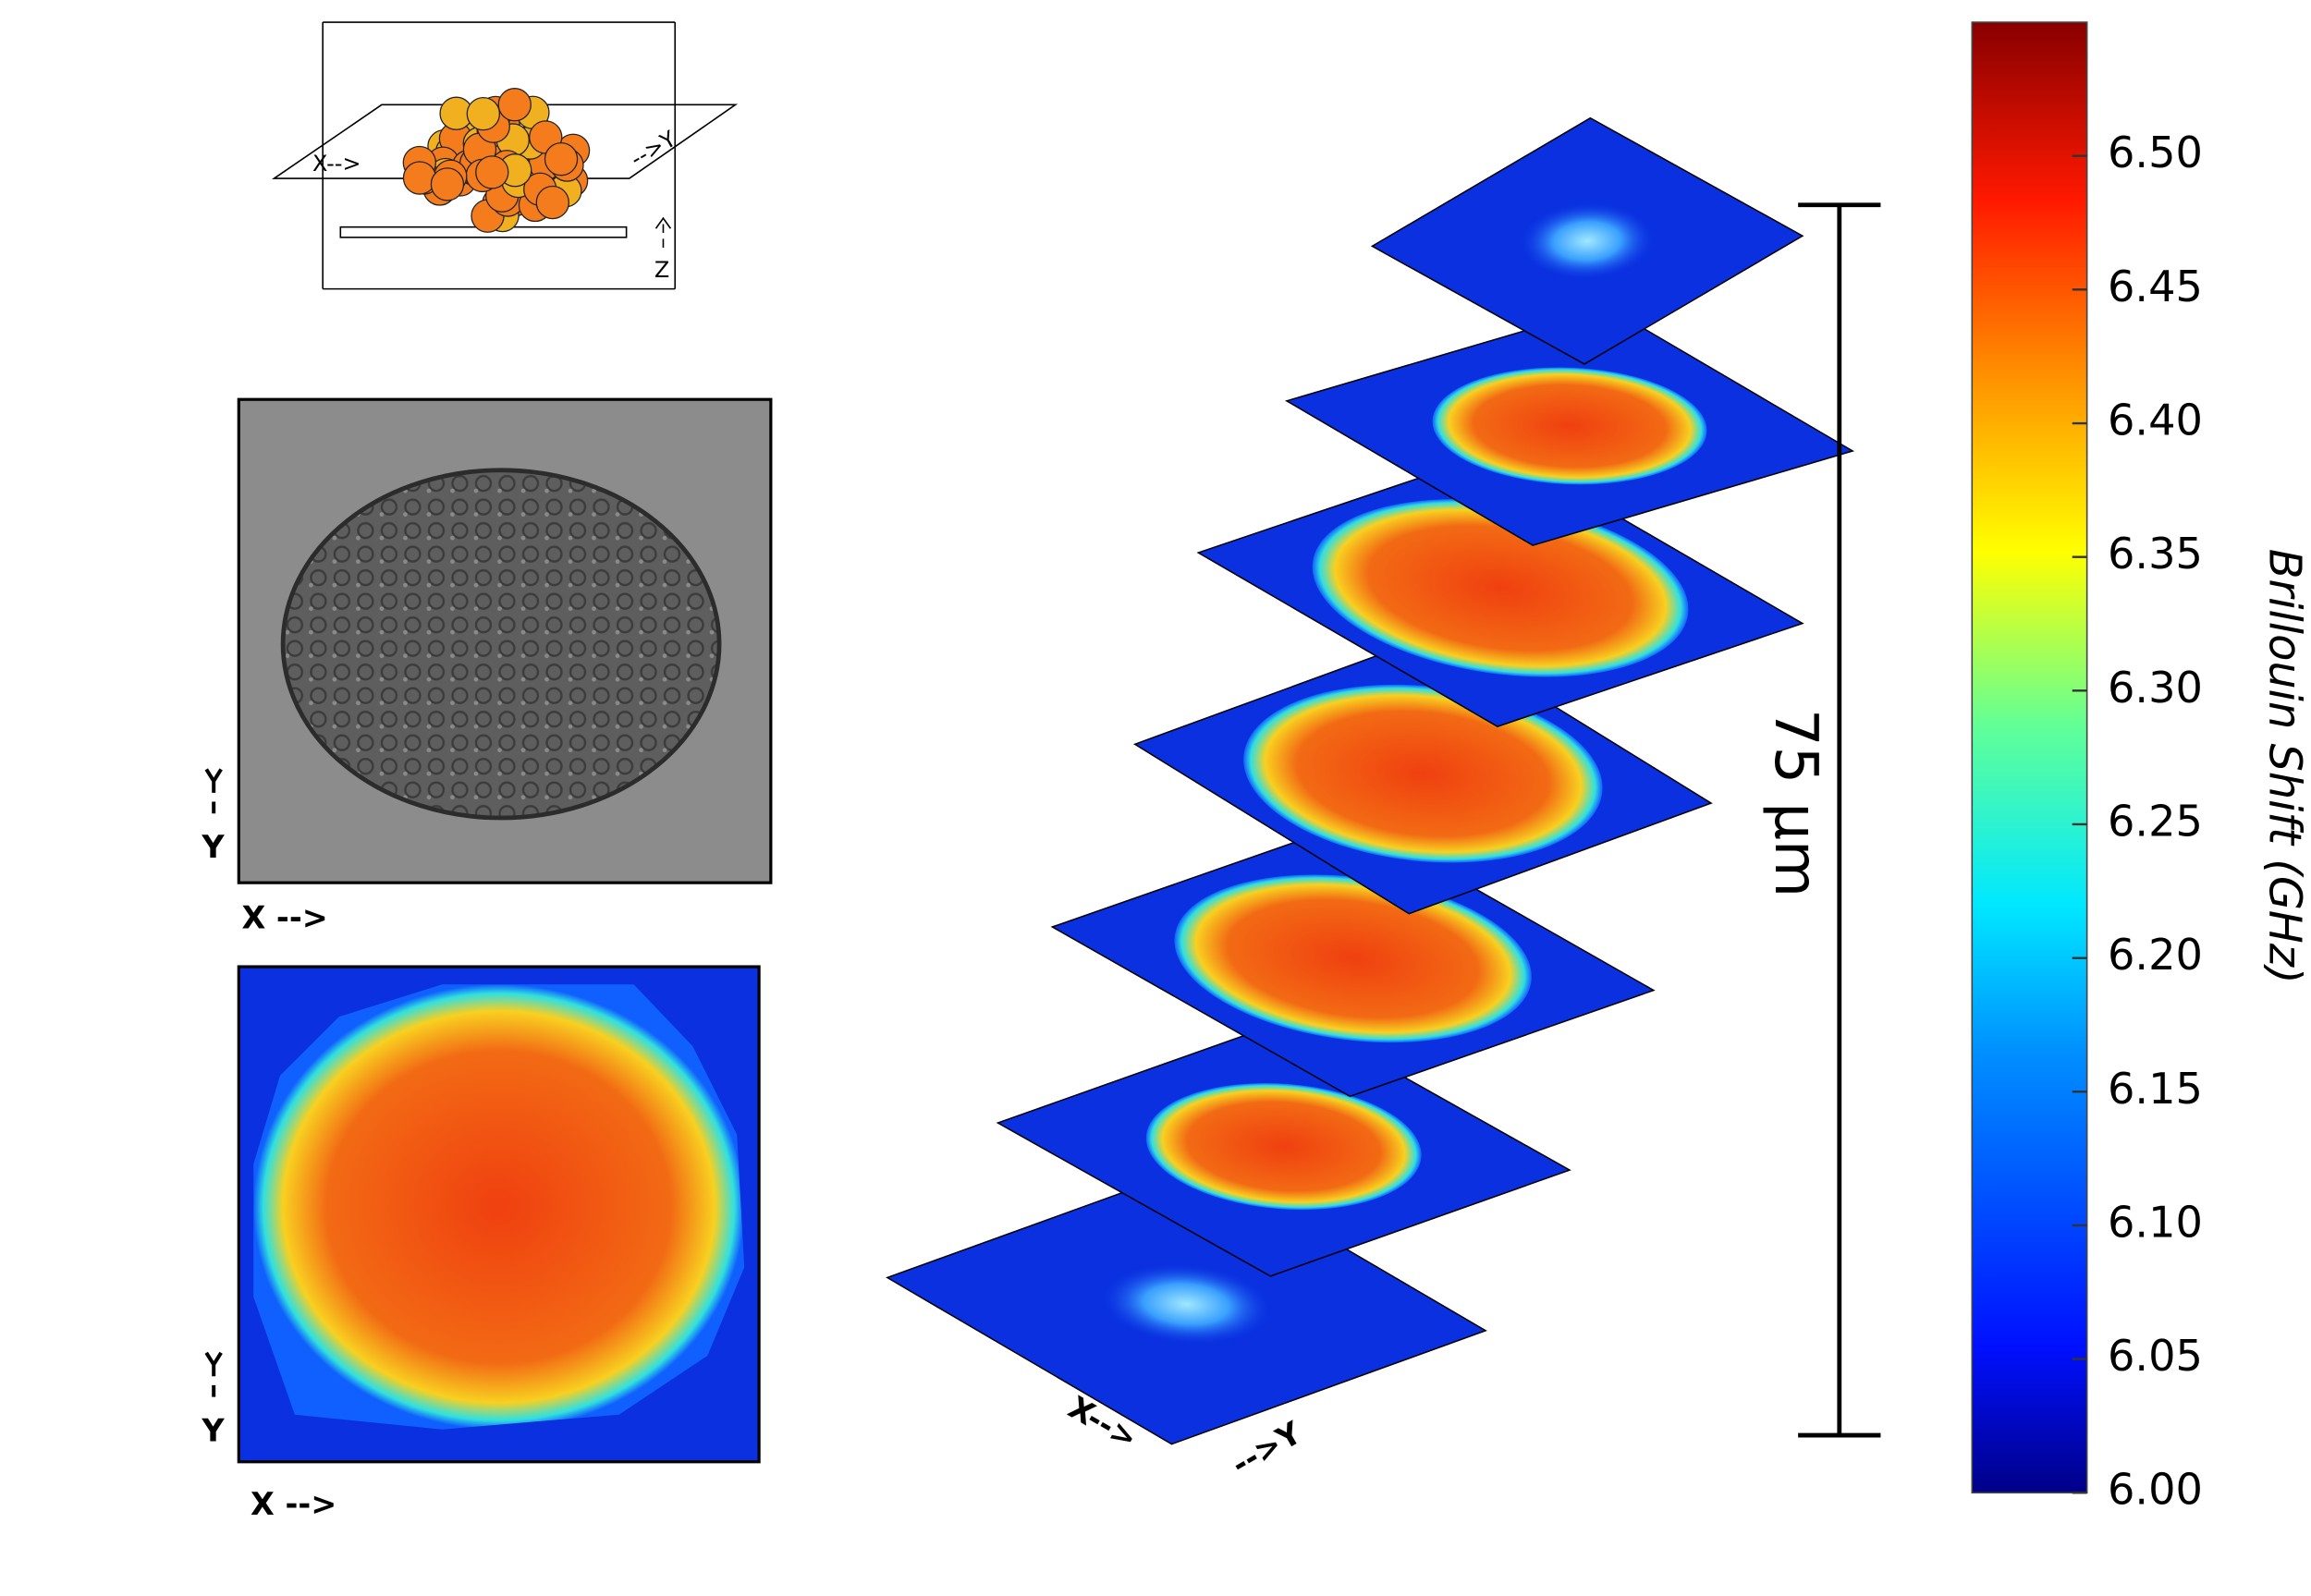 This screenshot has width=2311, height=1596. I want to click on x-label: X-->, so click(336, 164).